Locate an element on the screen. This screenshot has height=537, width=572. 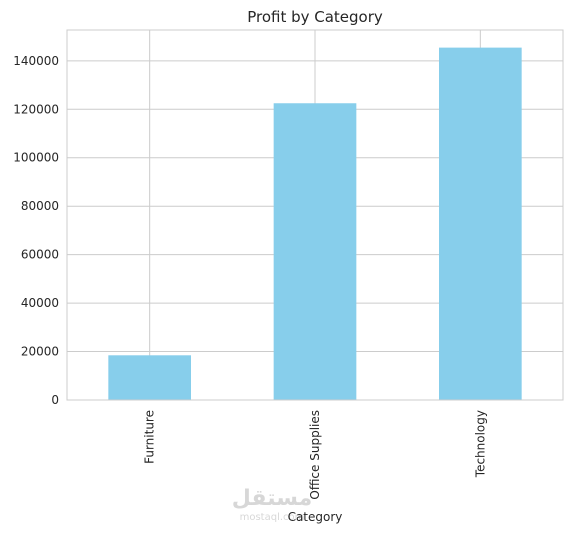
y-tick-label: 120000 is located at coordinates (36, 109).